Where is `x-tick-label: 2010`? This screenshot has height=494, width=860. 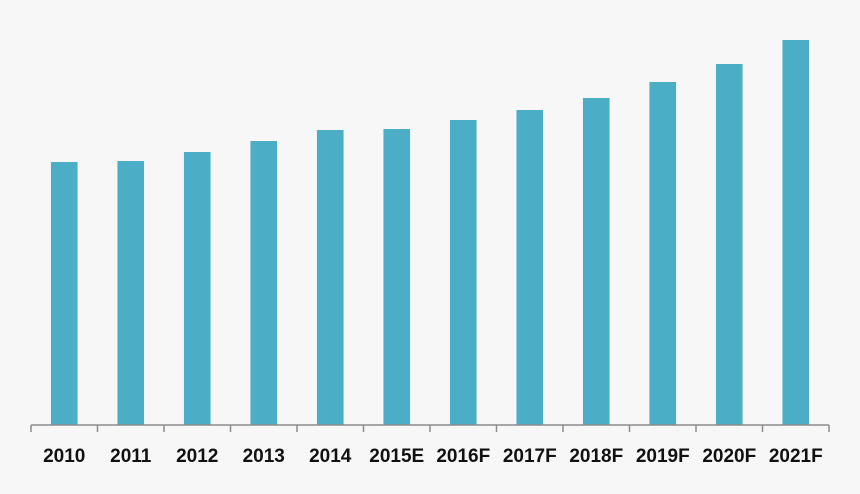 x-tick-label: 2010 is located at coordinates (64, 456).